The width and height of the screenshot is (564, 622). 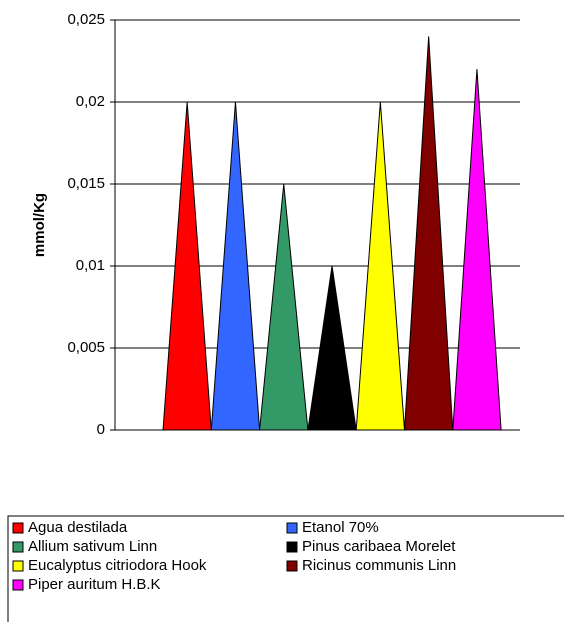 What do you see at coordinates (379, 546) in the screenshot?
I see `legend-label: Pinus caribaea Morelet` at bounding box center [379, 546].